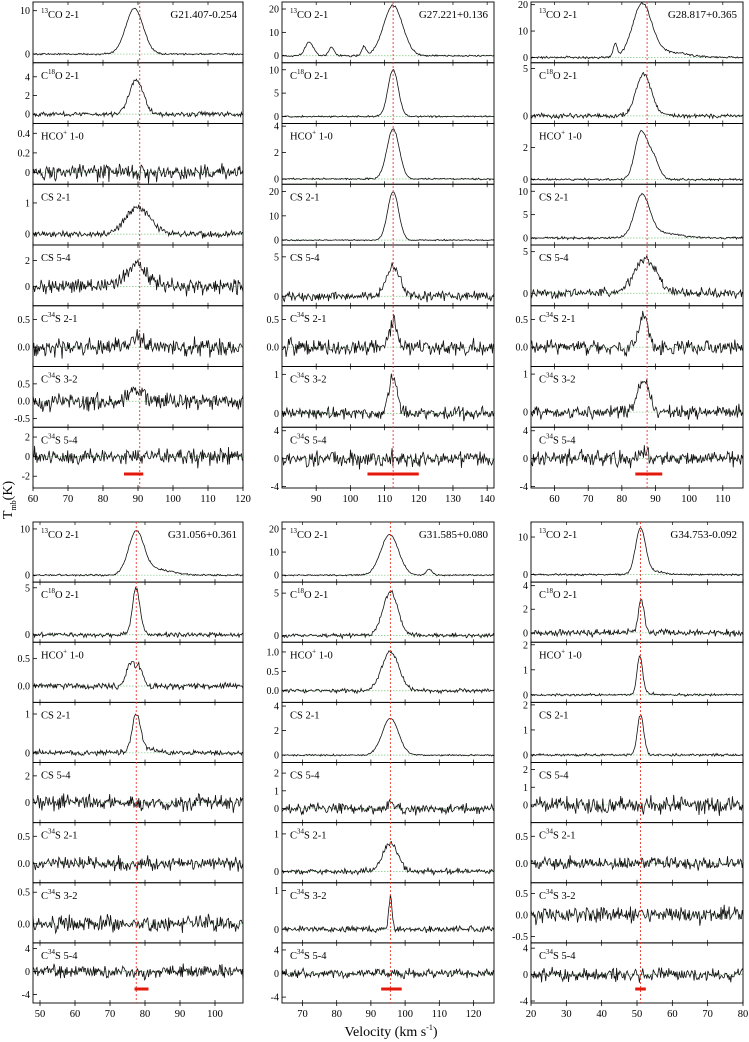 This screenshot has width=749, height=1042. I want to click on y-tick-label: 20, so click(274, 192).